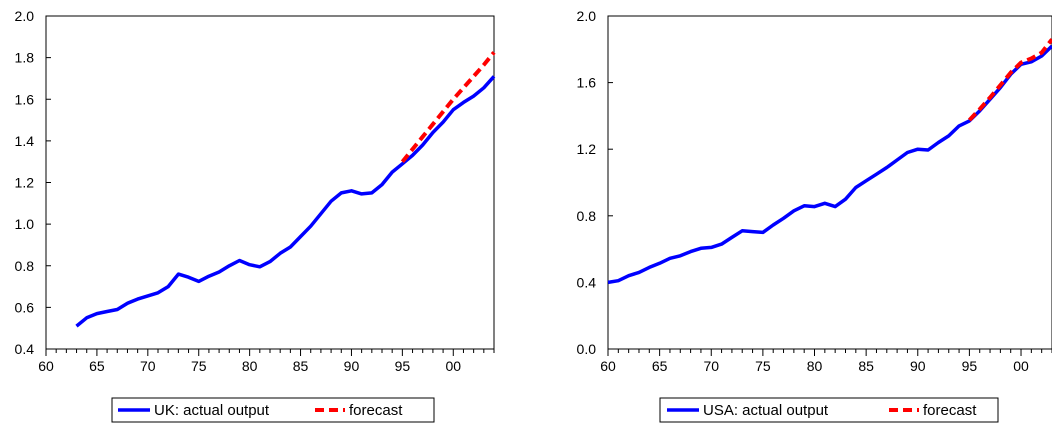 Image resolution: width=1052 pixels, height=432 pixels. I want to click on y-tick-label: 0.6, so click(25, 307).